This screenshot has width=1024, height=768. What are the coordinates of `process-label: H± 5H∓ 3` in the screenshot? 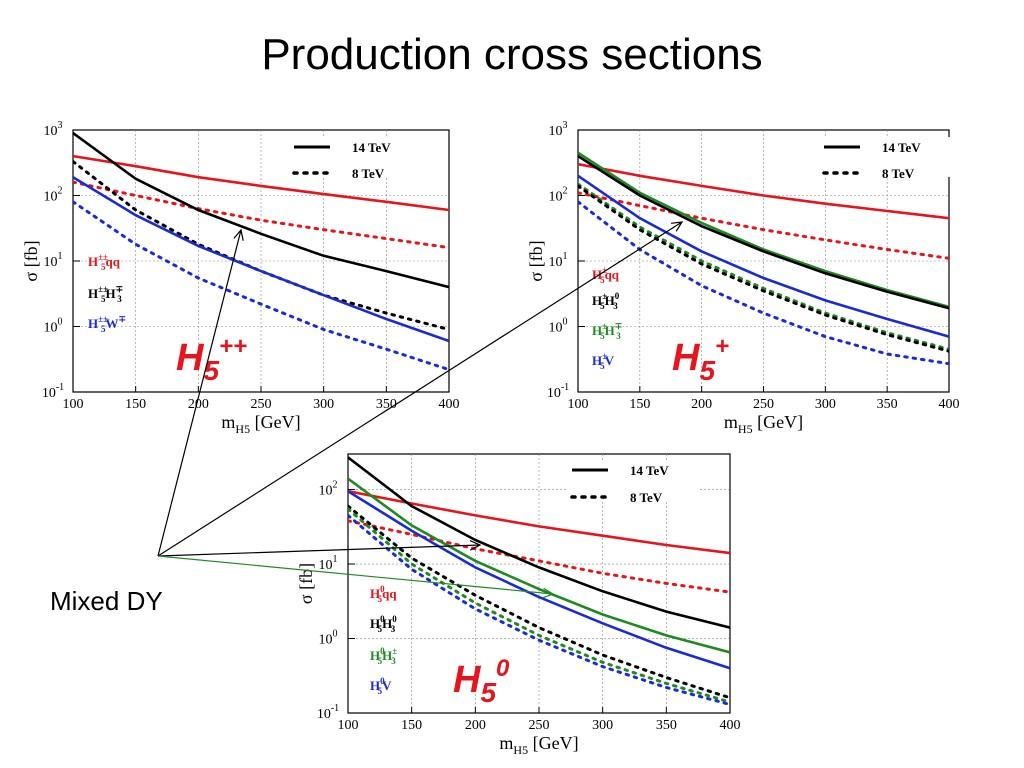 It's located at (607, 331).